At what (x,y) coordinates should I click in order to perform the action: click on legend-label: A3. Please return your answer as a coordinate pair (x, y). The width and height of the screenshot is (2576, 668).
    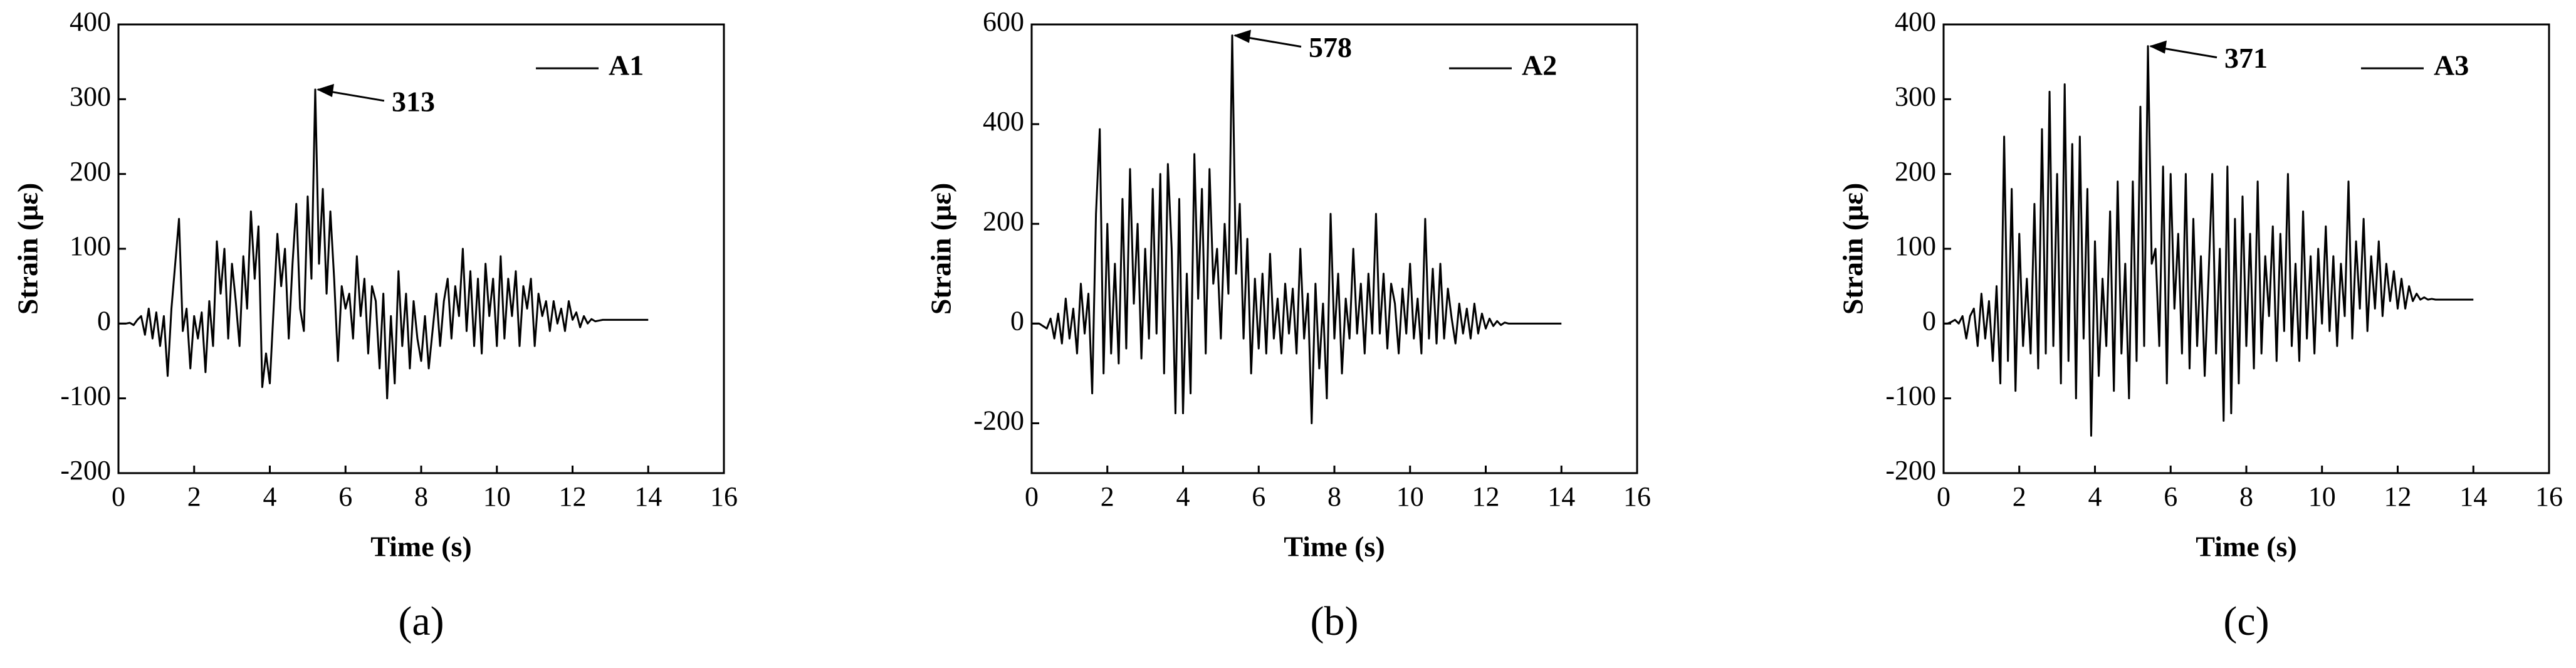
    Looking at the image, I should click on (2451, 65).